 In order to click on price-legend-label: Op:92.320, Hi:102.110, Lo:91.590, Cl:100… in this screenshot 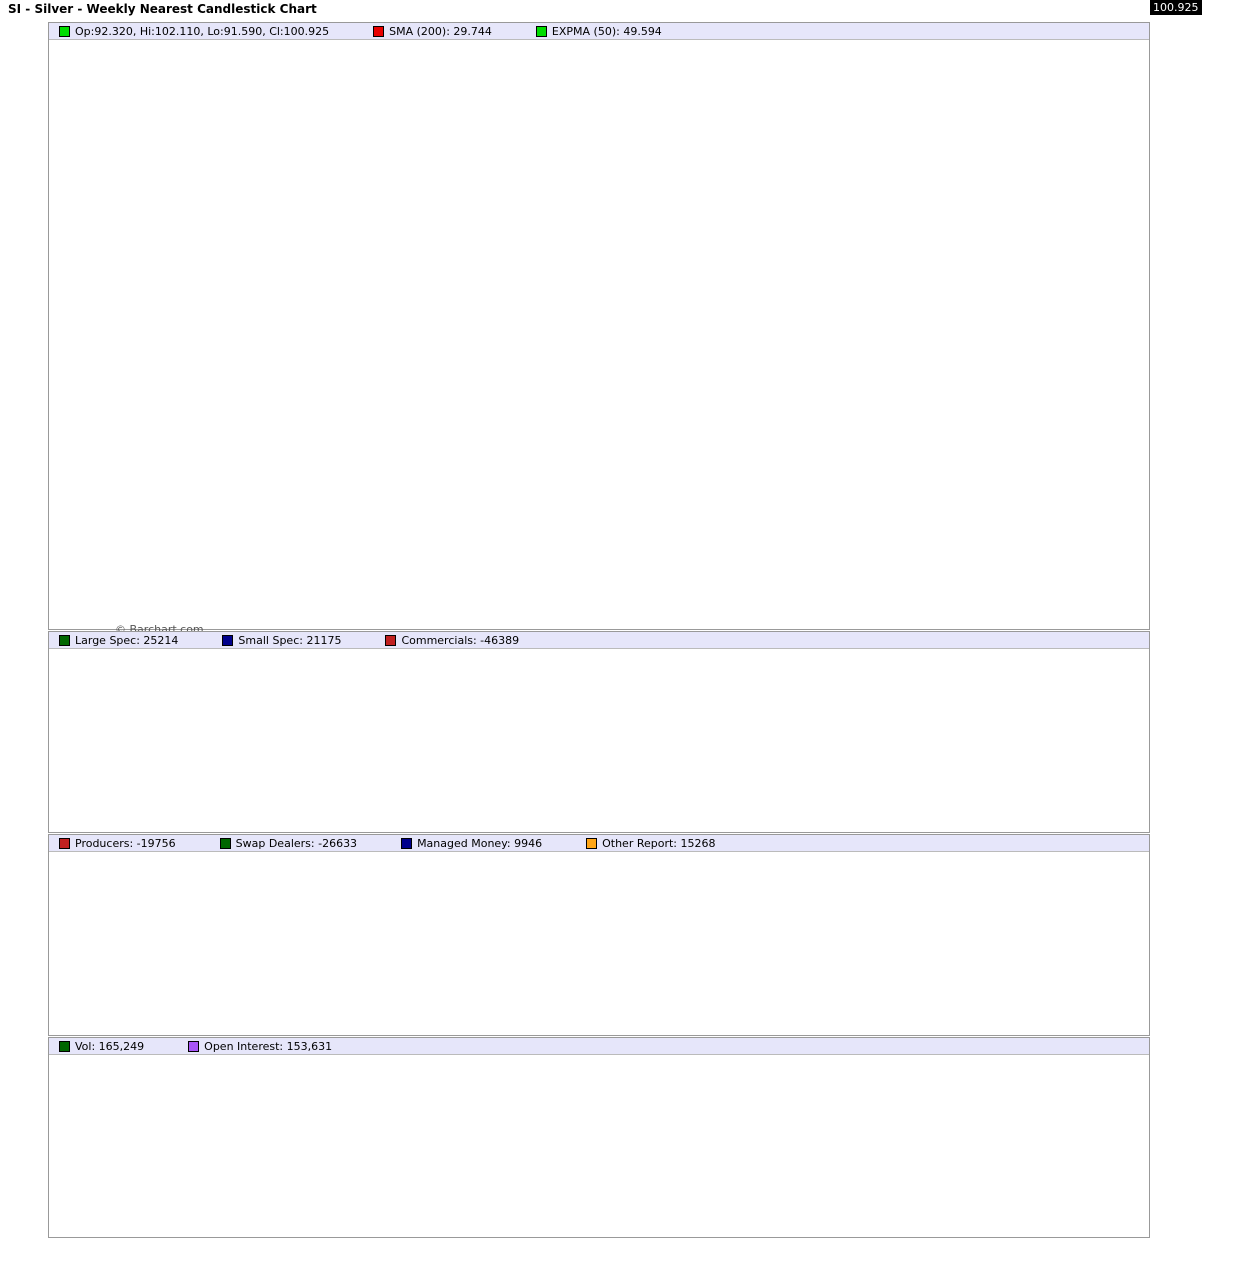, I will do `click(202, 31)`.